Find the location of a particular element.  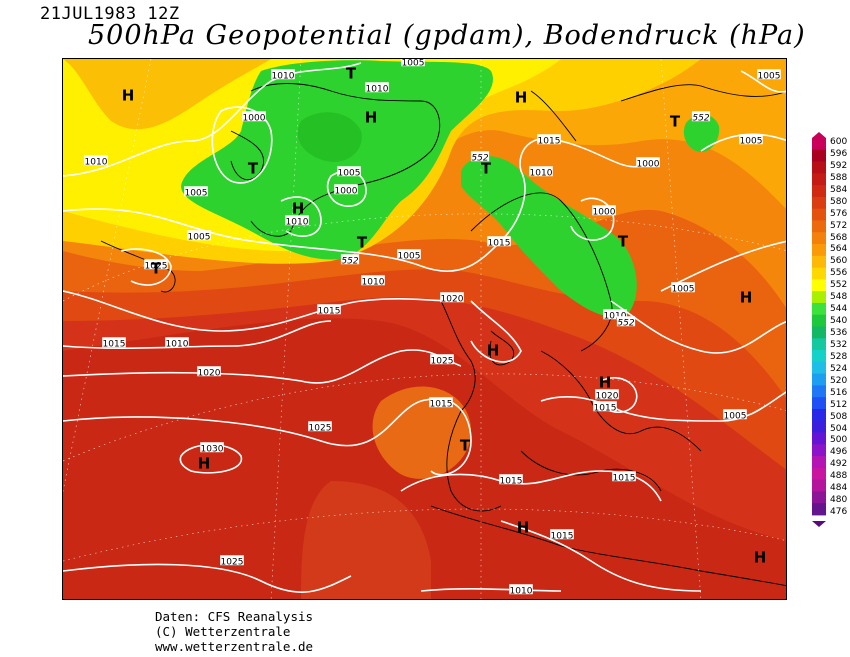

legend-level-label: 520 is located at coordinates (839, 380).